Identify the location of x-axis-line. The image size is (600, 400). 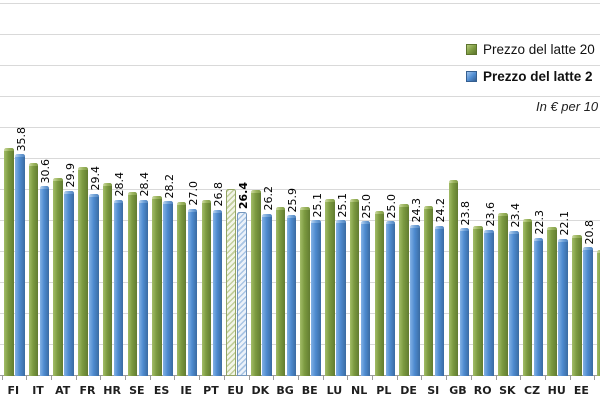
(300, 375).